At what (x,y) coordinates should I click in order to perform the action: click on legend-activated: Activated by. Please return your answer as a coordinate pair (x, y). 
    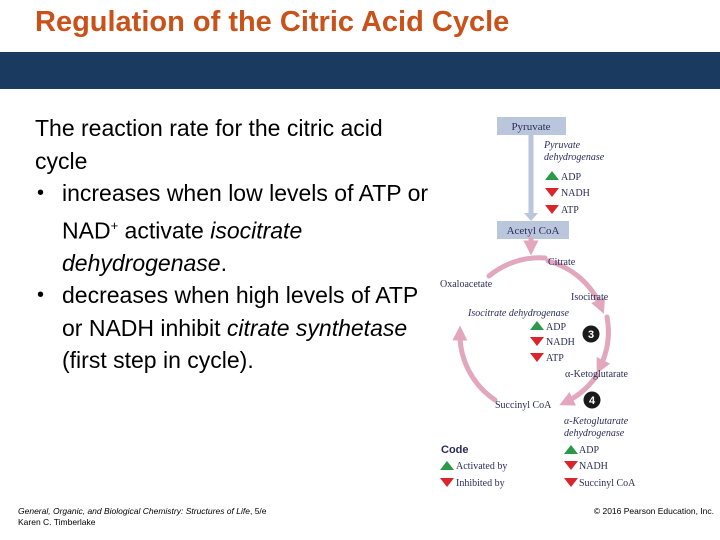
    Looking at the image, I should click on (481, 466).